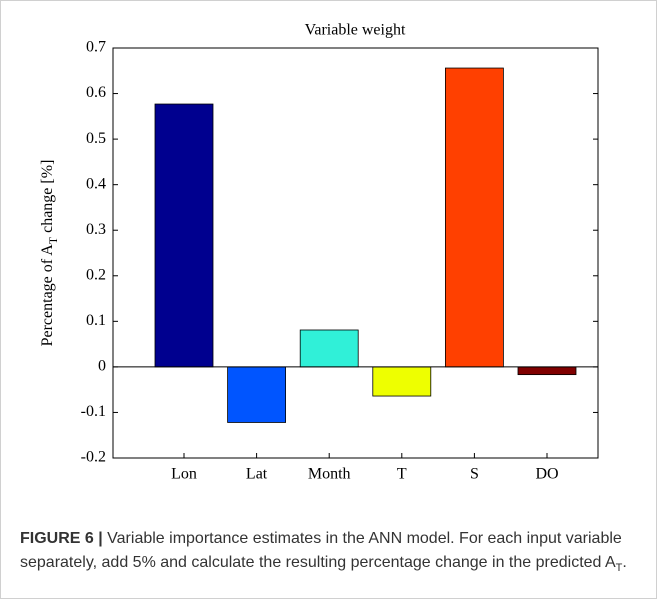  I want to click on caption-label: FIGURE 6 |, so click(61, 538).